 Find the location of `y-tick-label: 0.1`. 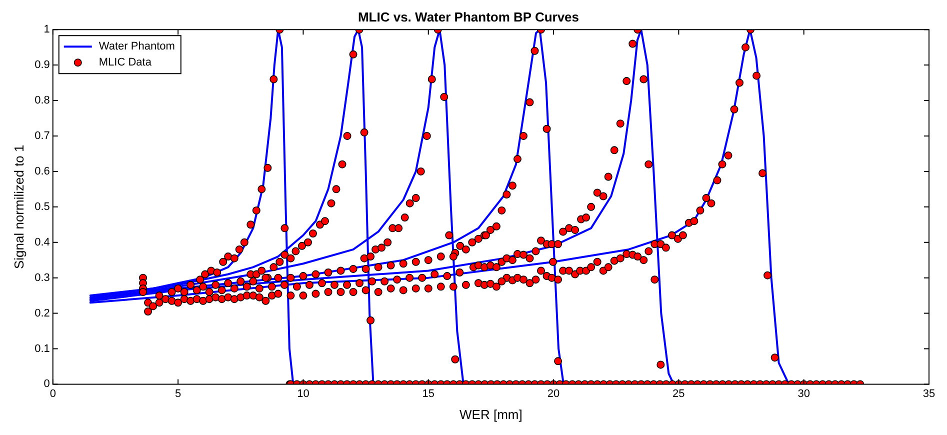

y-tick-label: 0.1 is located at coordinates (42, 348).